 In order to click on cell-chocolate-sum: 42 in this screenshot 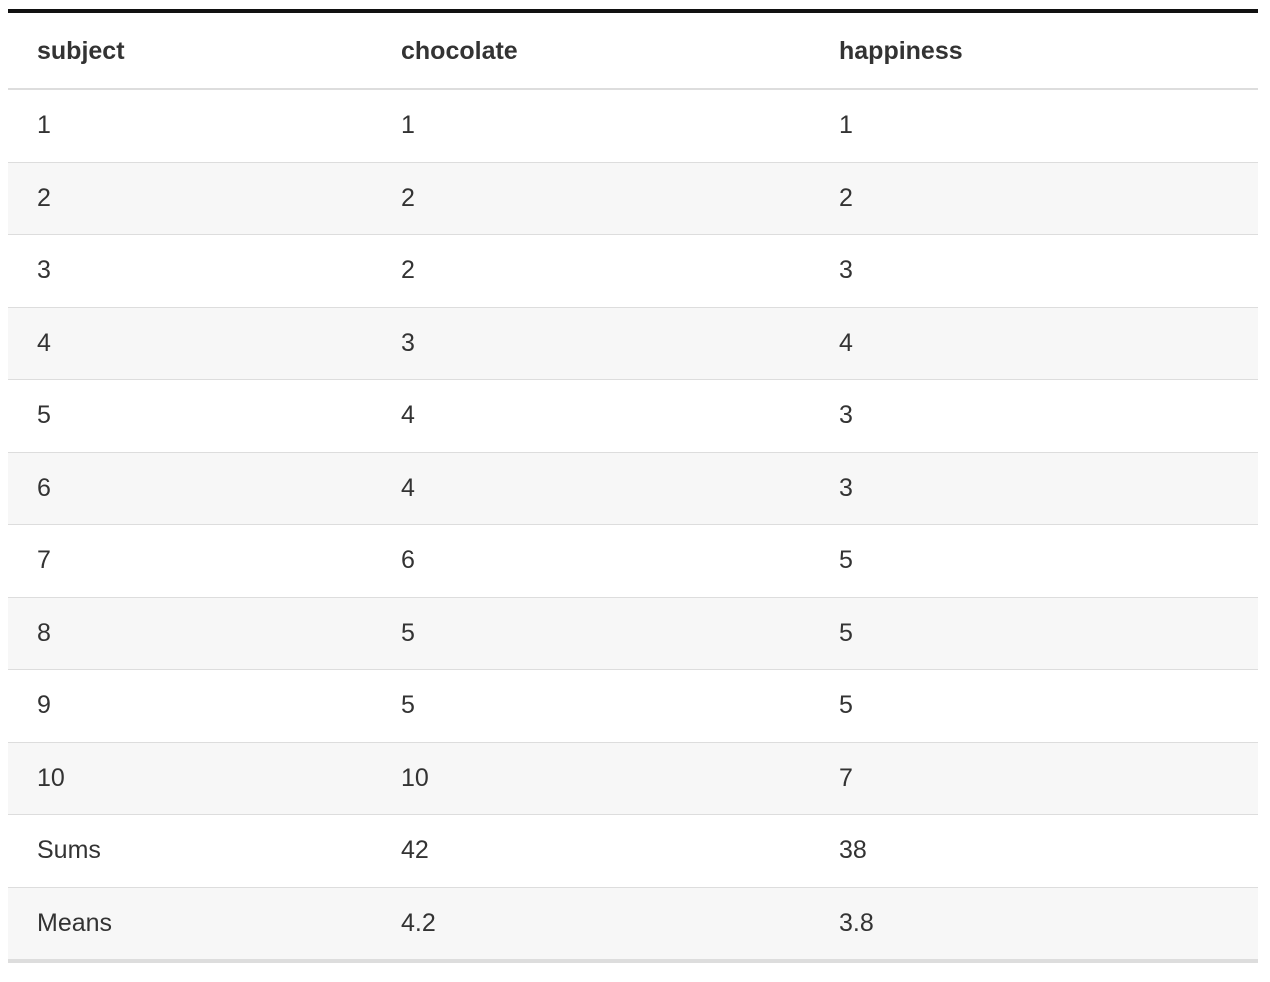, I will do `click(591, 851)`.